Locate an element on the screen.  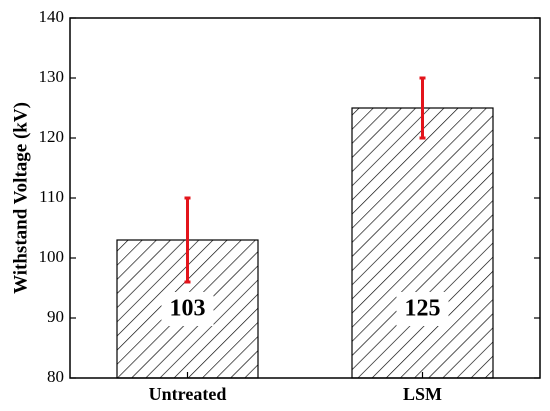
y-tick-label: 90 is located at coordinates (55, 316).